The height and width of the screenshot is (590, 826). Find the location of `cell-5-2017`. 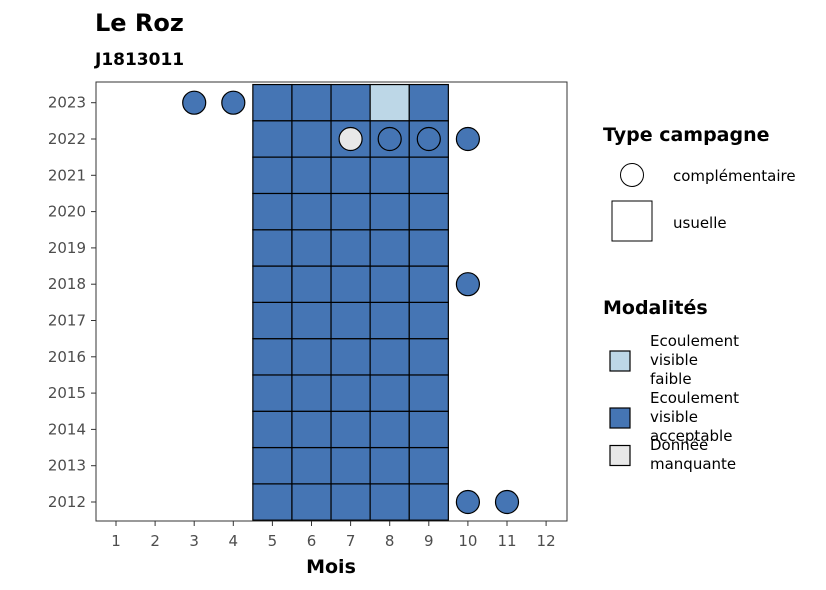

cell-5-2017 is located at coordinates (272, 320).